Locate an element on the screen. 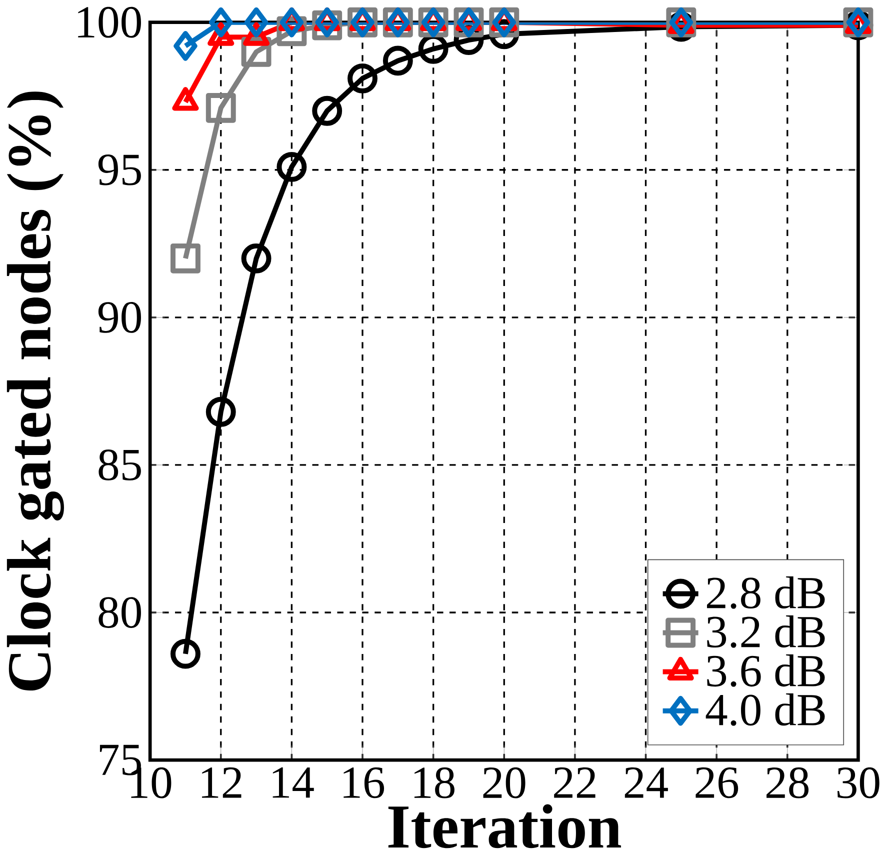 This screenshot has width=888, height=855. x-tick-label: 30 is located at coordinates (859, 782).